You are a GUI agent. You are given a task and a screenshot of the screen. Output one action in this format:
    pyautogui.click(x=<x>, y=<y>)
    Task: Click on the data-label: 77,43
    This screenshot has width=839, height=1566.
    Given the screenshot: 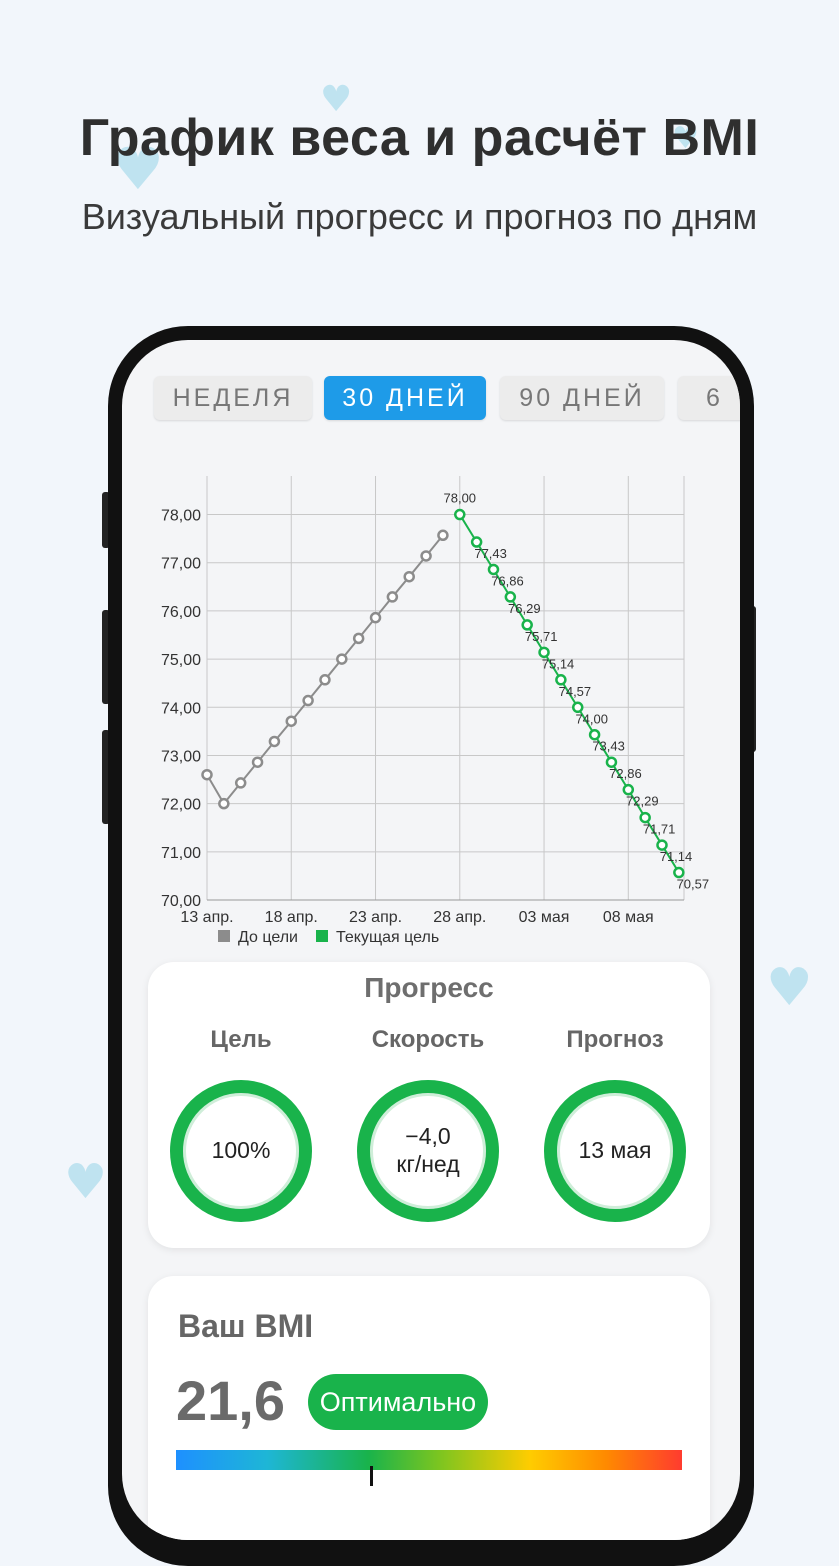 What is the action you would take?
    pyautogui.click(x=490, y=553)
    